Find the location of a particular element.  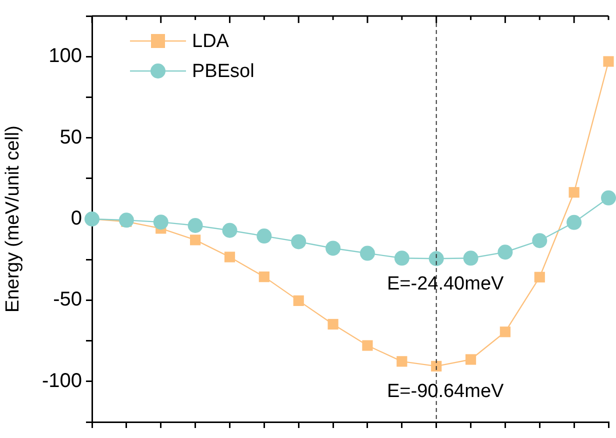

annotation: E=-90.64meV is located at coordinates (445, 391).